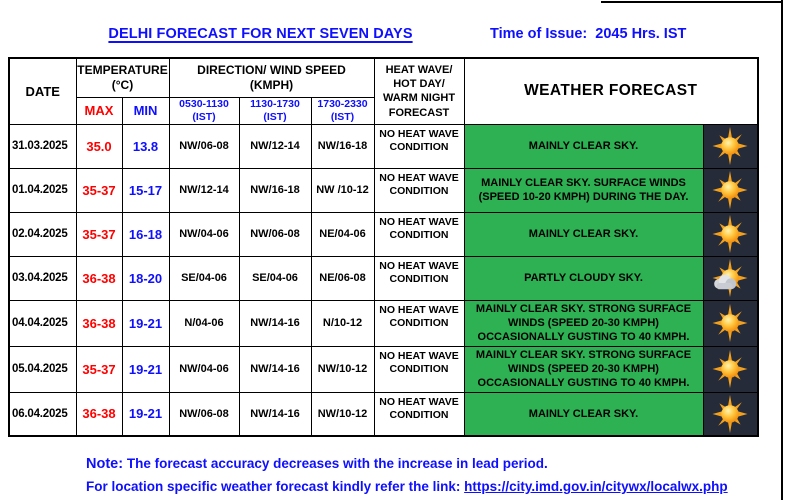 This screenshot has width=785, height=500. Describe the element at coordinates (99, 146) in the screenshot. I see `max-temp-cell: 35.0` at that location.